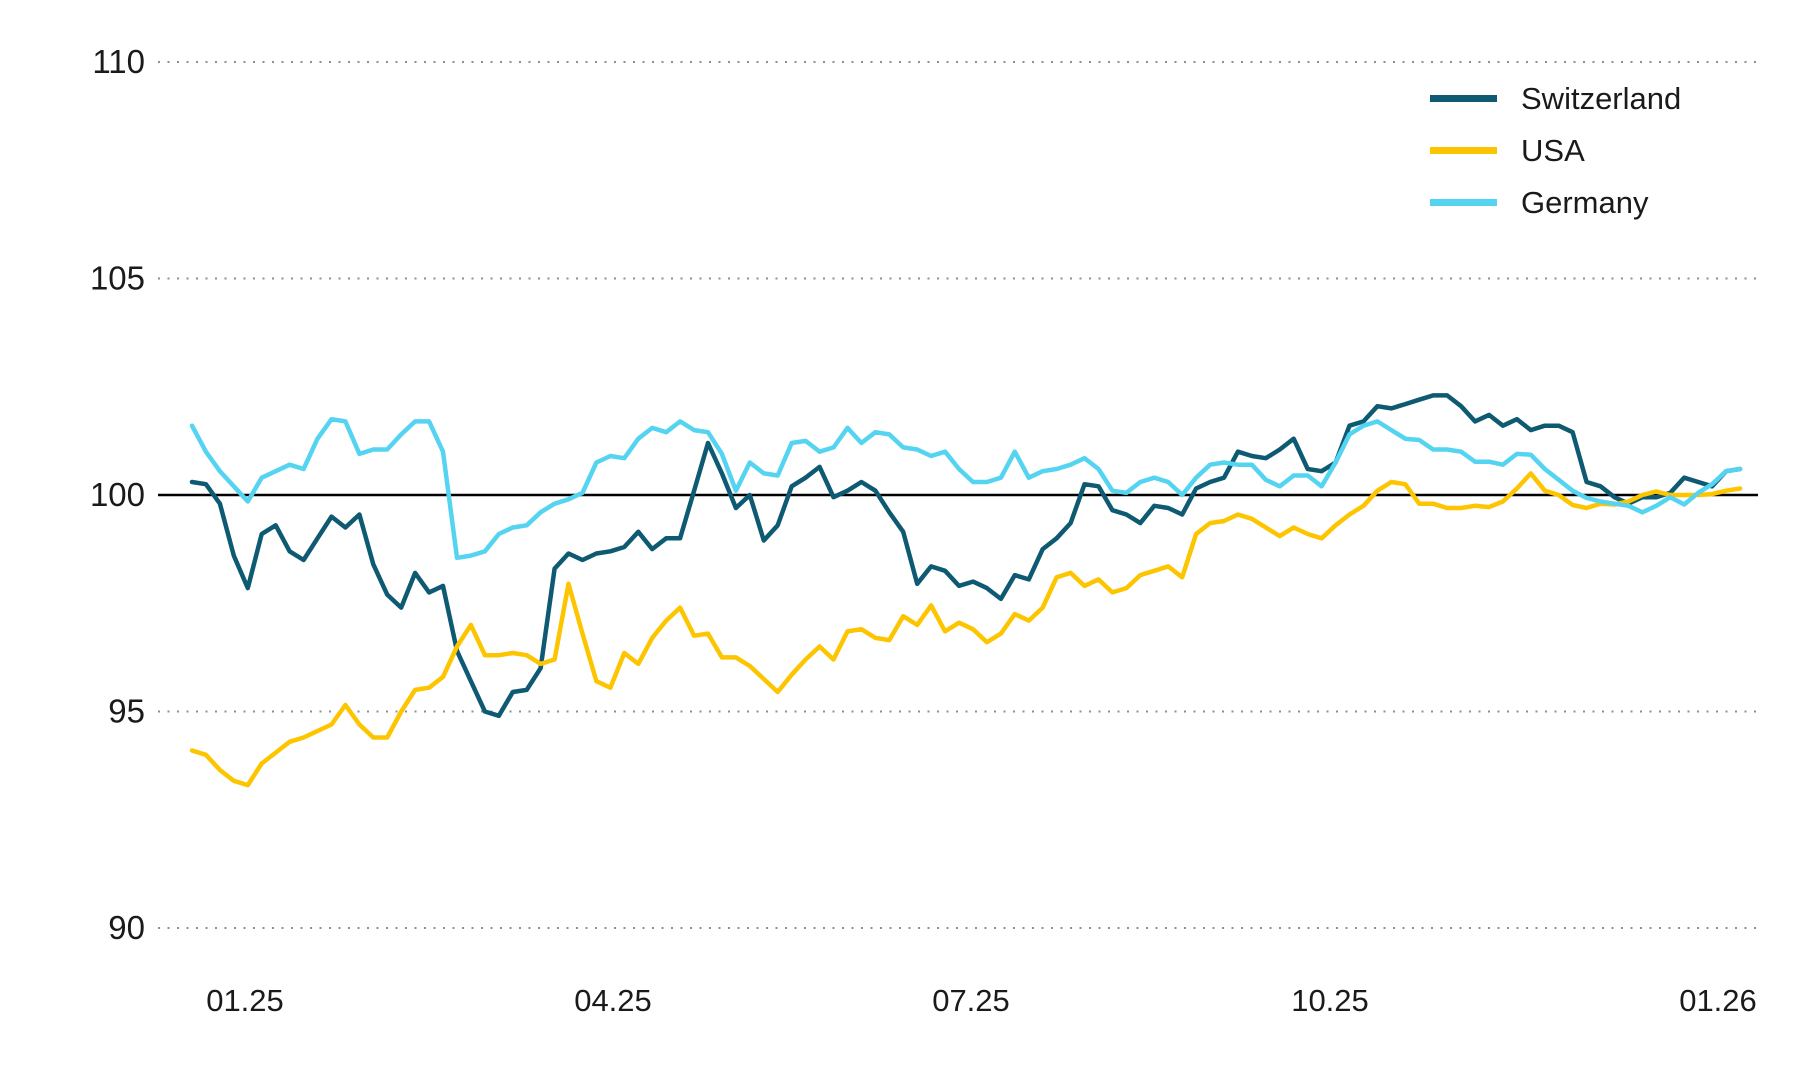  What do you see at coordinates (1718, 1000) in the screenshot?
I see `x-tick-label-01.26: 01.26` at bounding box center [1718, 1000].